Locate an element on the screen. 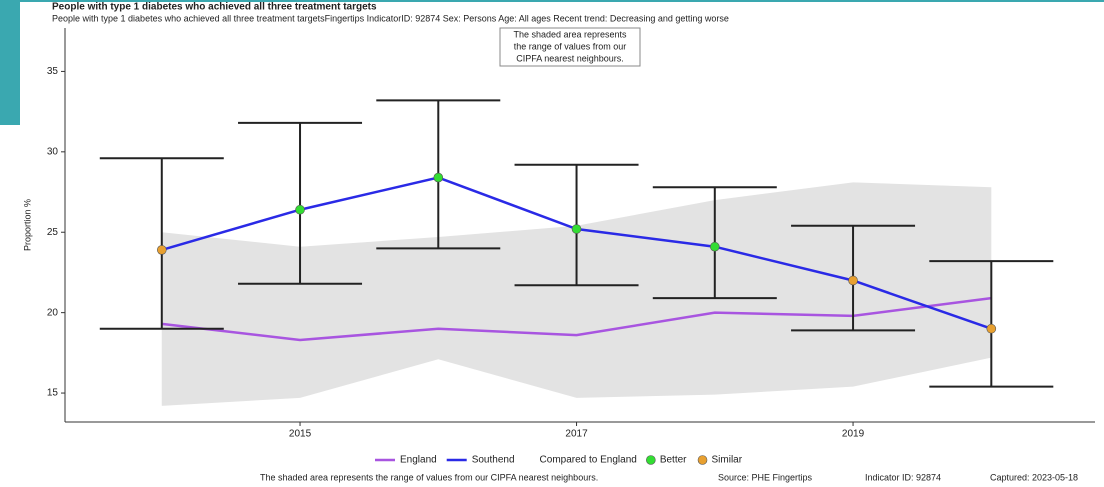  annotation-text: CIPFA nearest neighbours. is located at coordinates (570, 58).